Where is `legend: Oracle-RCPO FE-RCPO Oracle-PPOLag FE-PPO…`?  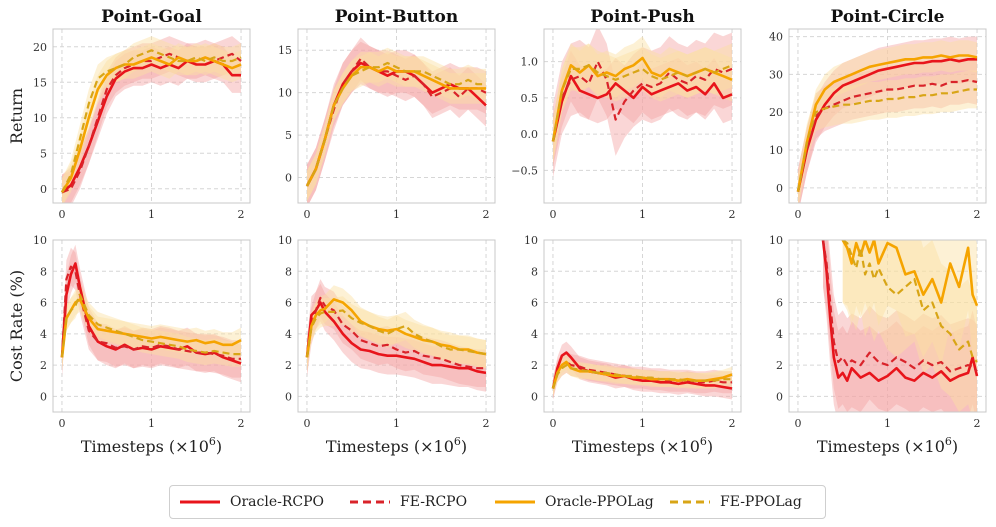
legend: Oracle-RCPO FE-RCPO Oracle-PPOLag FE-PPO… is located at coordinates (497, 502).